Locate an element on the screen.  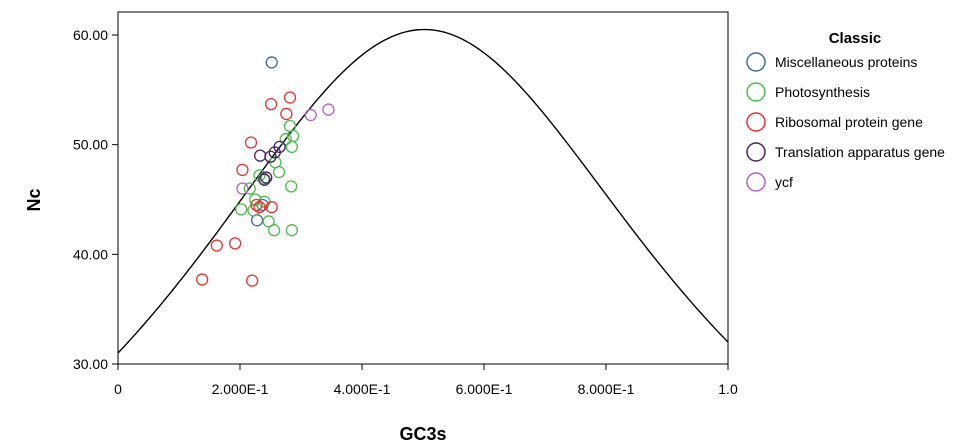
y-axis: 30.00 40.00 50.00 60.00 is located at coordinates (95, 199).